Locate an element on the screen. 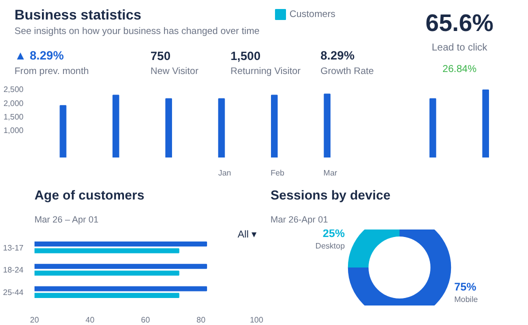 The width and height of the screenshot is (528, 325). legend-label: Customers is located at coordinates (313, 14).